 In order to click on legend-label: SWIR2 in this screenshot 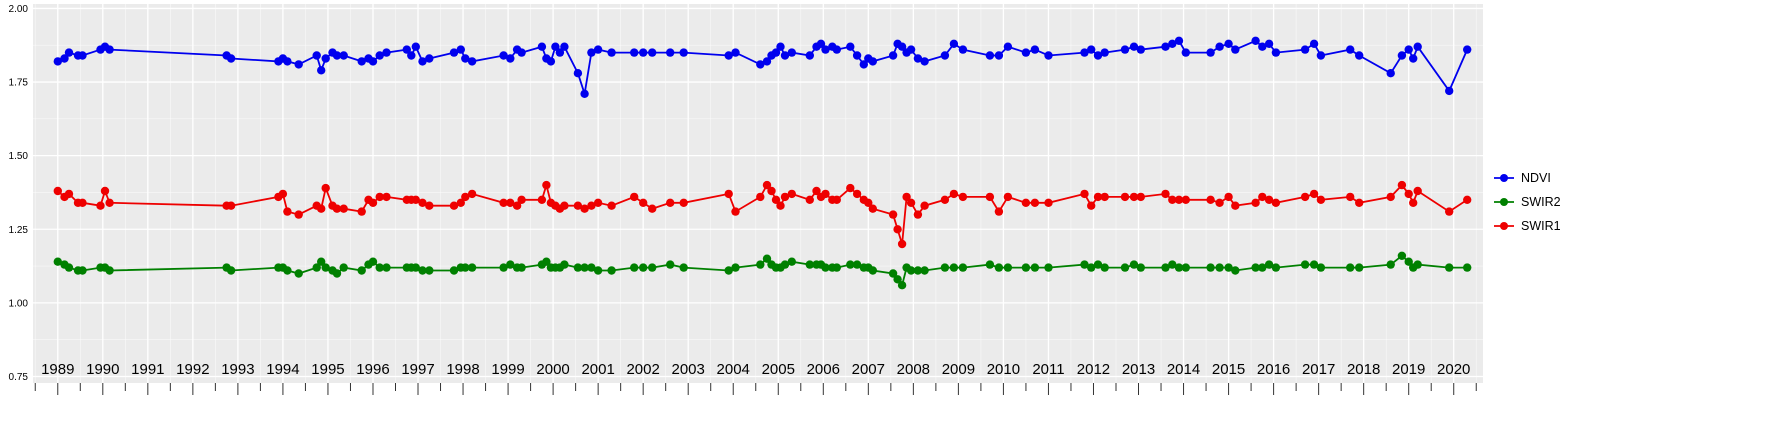, I will do `click(1541, 201)`.